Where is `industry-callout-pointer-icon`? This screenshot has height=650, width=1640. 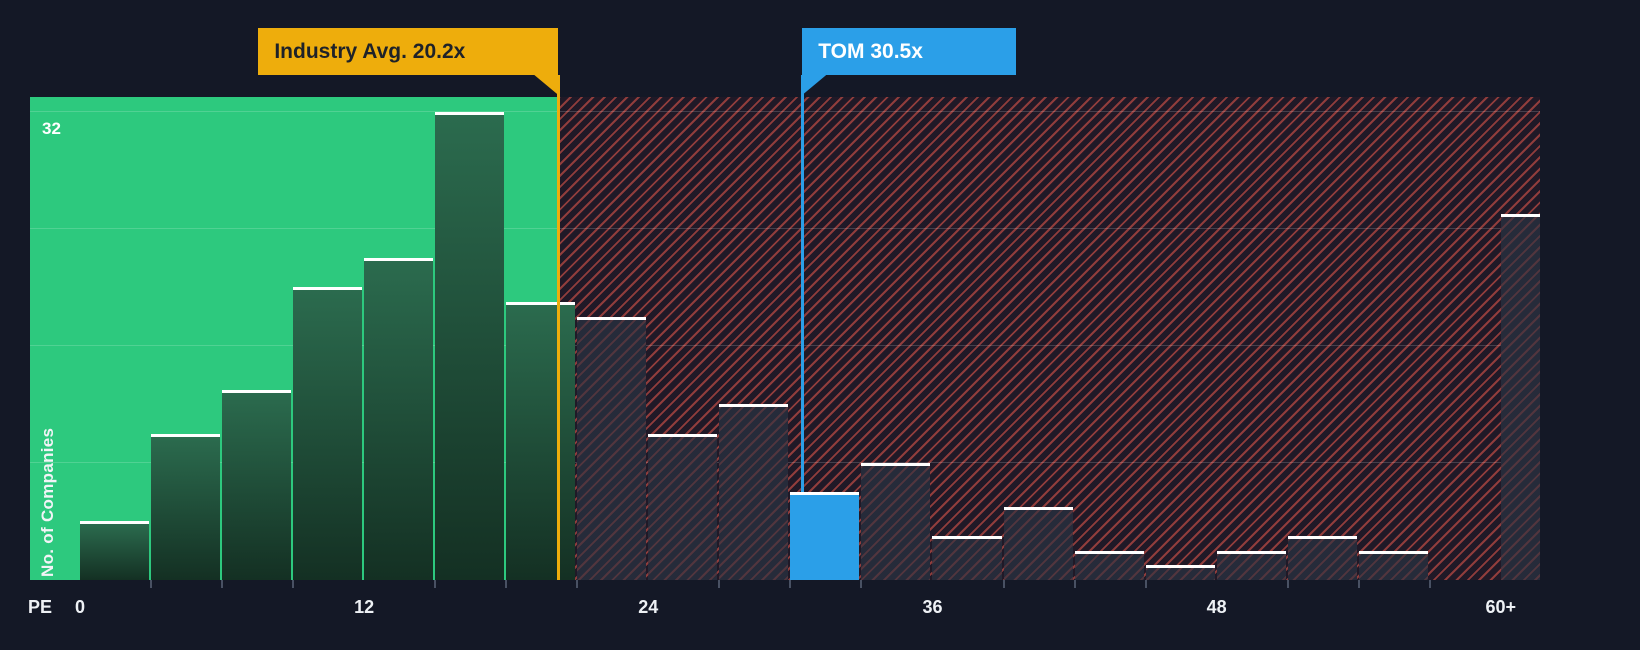 industry-callout-pointer-icon is located at coordinates (546, 85).